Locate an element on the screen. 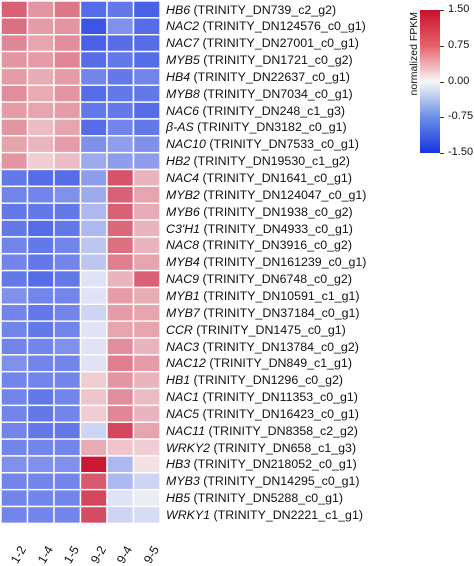  gene-name: NAC3 is located at coordinates (183, 346).